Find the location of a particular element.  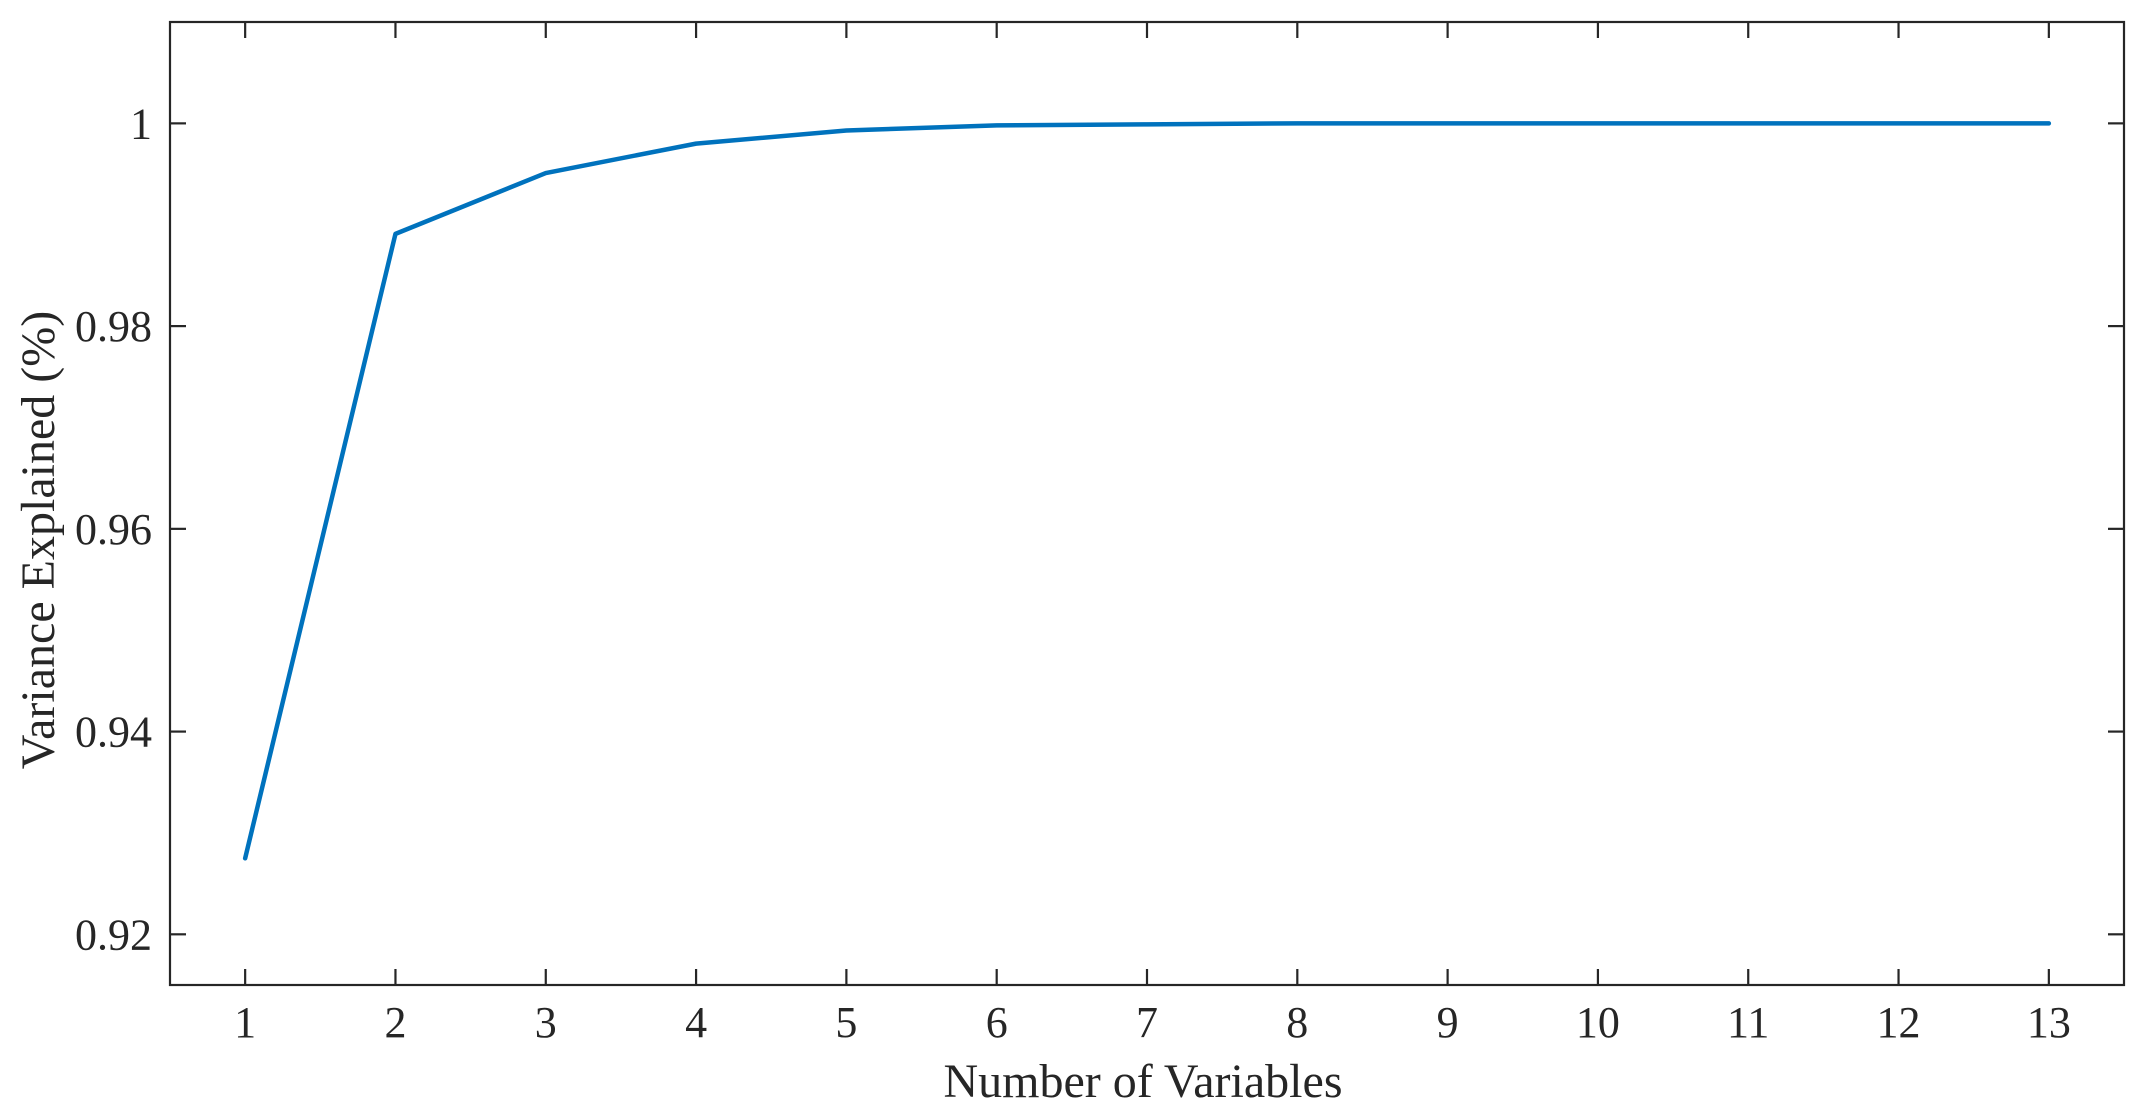

x-tick-label: 5 is located at coordinates (846, 1022).